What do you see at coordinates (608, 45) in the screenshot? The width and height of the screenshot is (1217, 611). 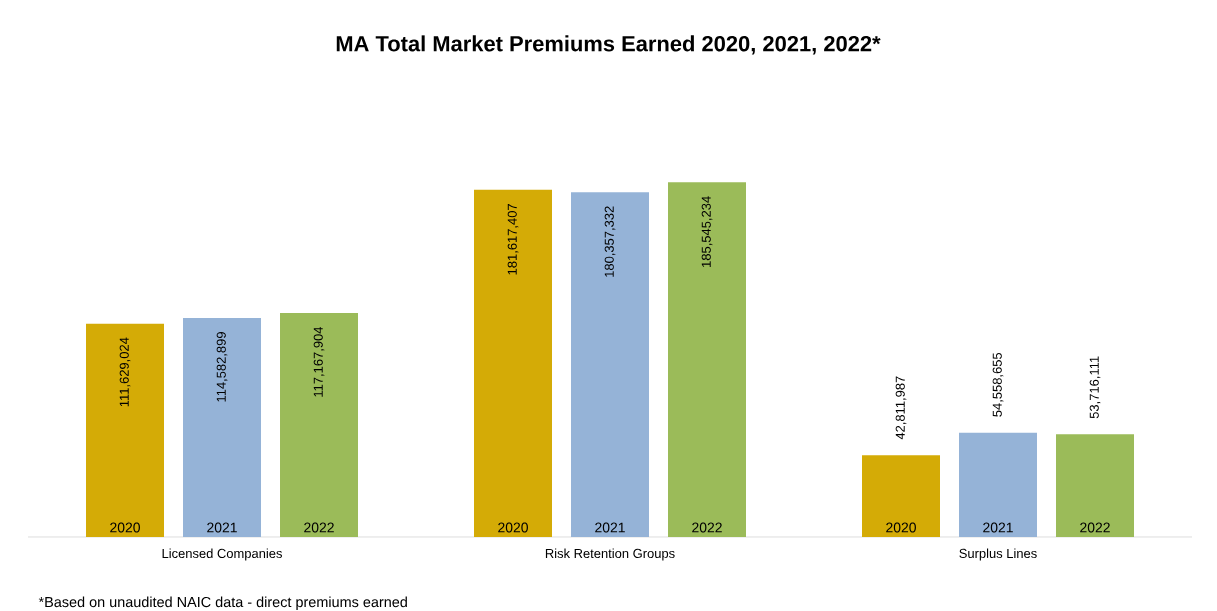 I see `chart-title: MA Total Market Premiums Earned 2020, 2021, 2022*` at bounding box center [608, 45].